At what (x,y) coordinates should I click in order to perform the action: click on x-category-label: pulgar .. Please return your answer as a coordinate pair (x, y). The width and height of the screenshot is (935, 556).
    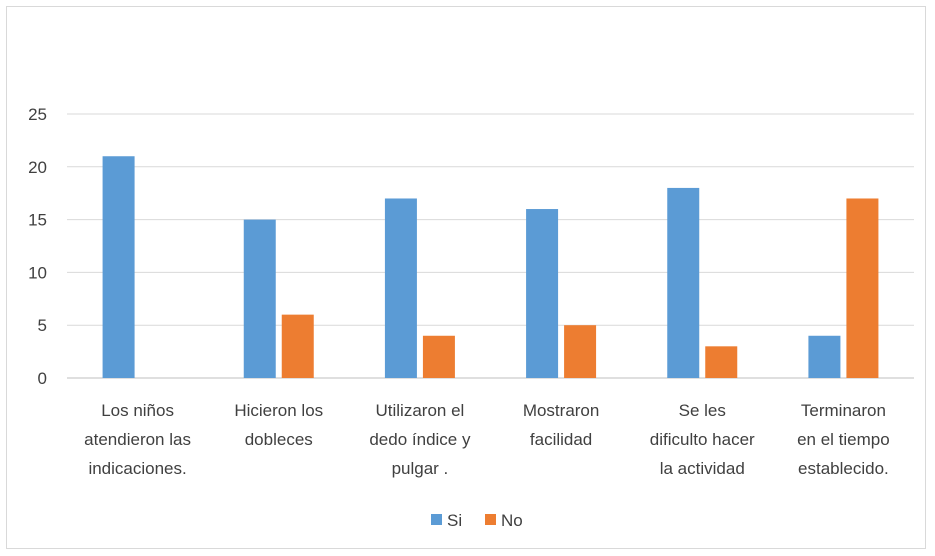
    Looking at the image, I should click on (420, 468).